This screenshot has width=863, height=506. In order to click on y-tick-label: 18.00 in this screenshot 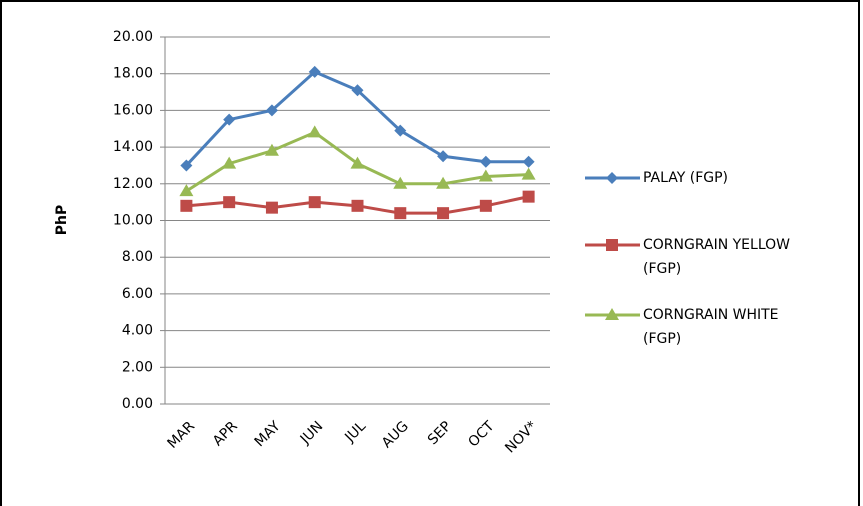, I will do `click(133, 74)`.